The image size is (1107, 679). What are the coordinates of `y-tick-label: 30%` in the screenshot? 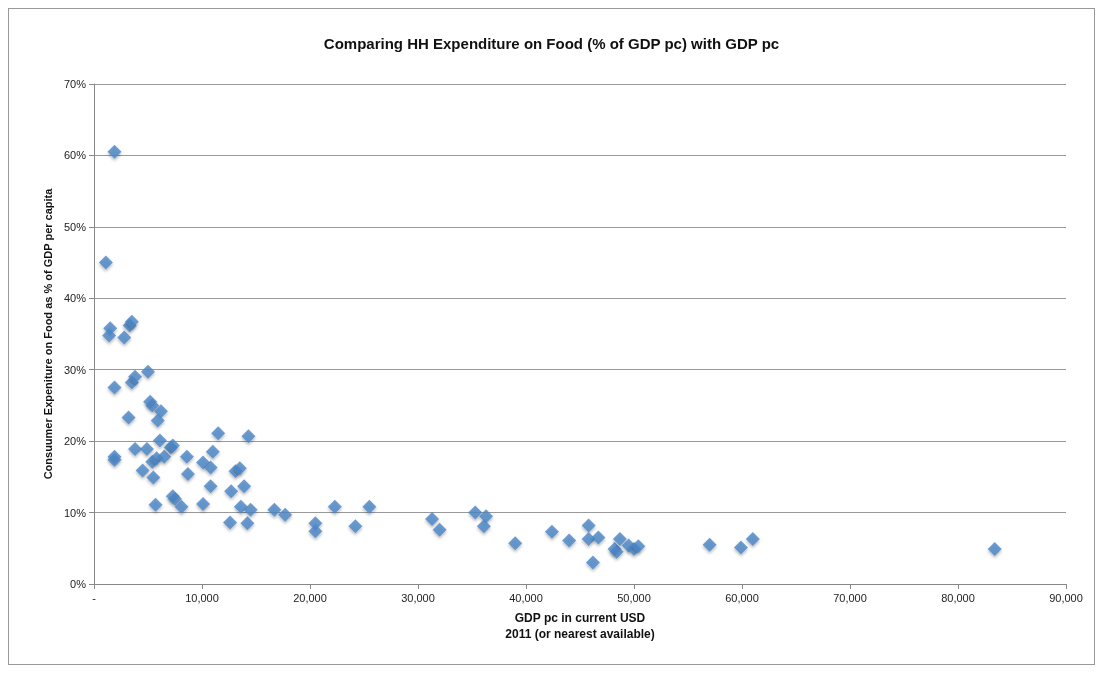 It's located at (75, 369).